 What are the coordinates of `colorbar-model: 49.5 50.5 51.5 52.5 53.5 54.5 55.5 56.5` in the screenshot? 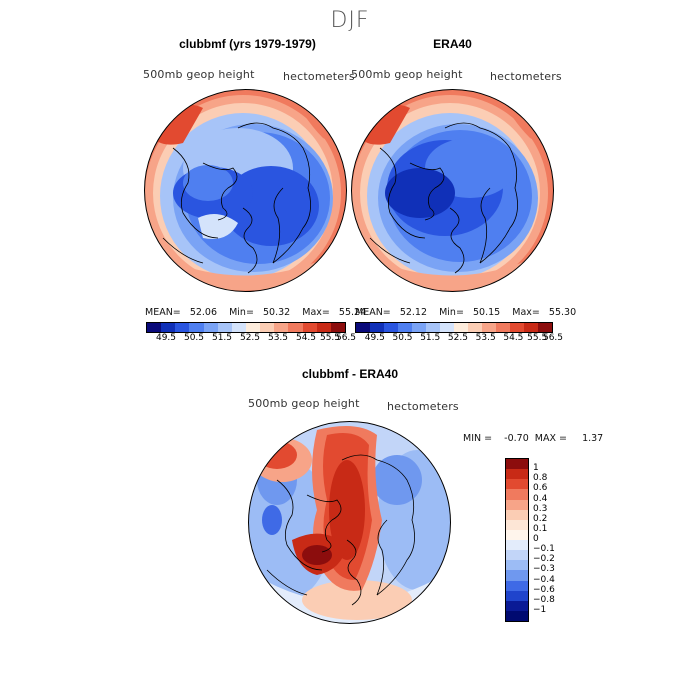 It's located at (251, 333).